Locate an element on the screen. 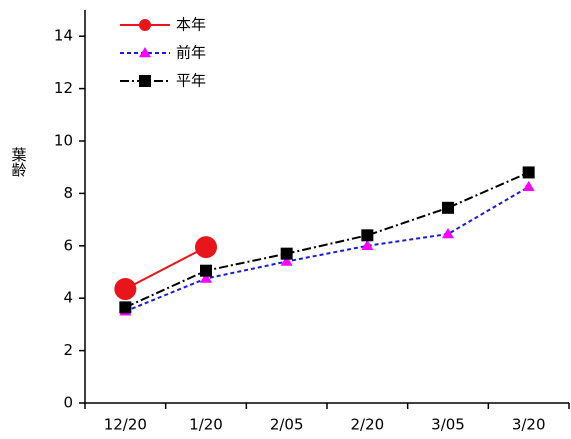  legend-label: 前年 is located at coordinates (191, 53).